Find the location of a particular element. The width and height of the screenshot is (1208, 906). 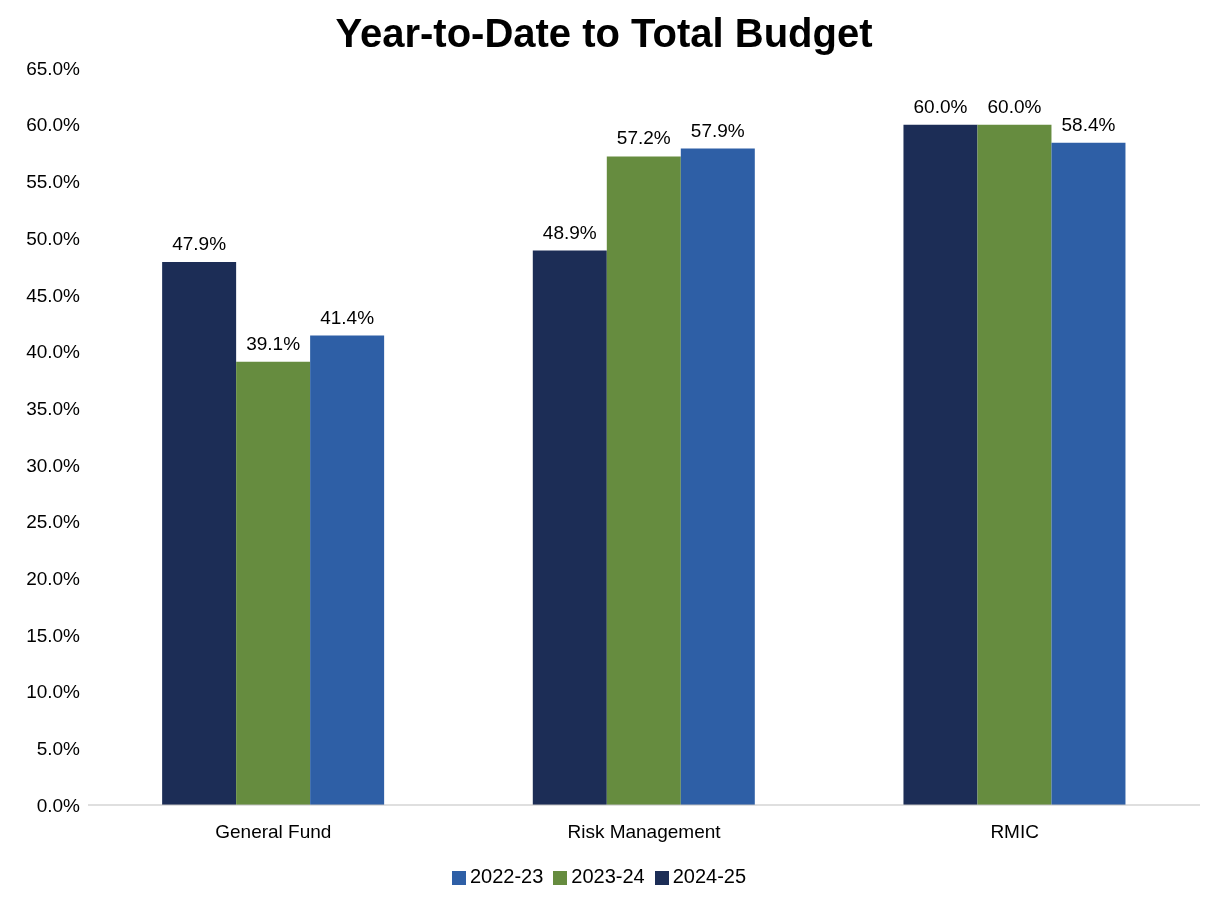

text: 57.2% is located at coordinates (643, 138).